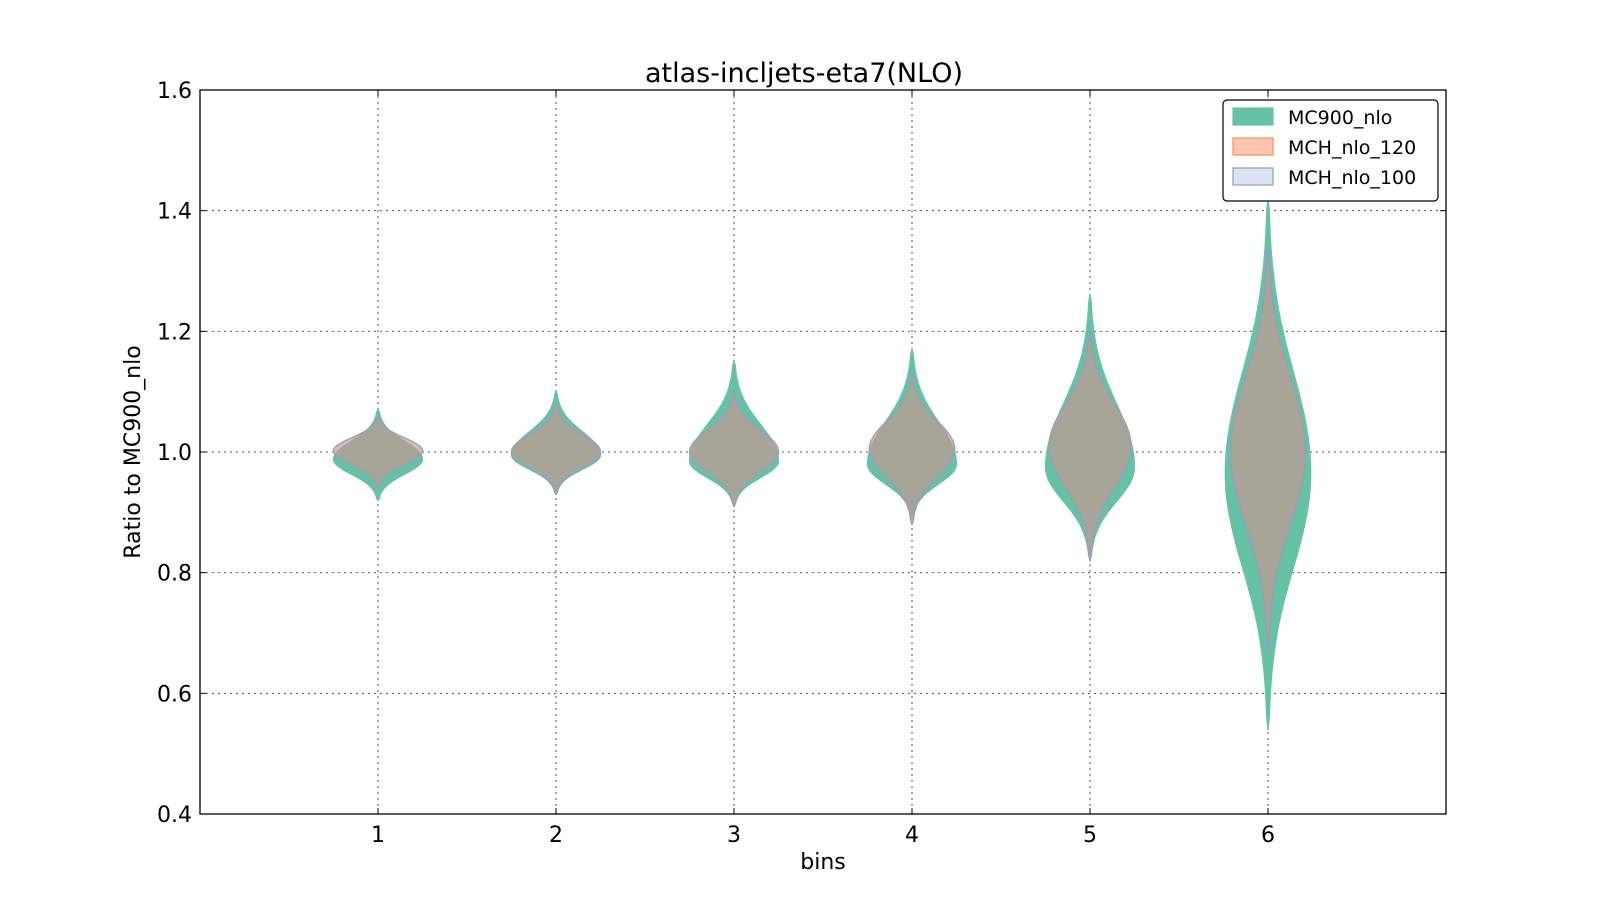 The image size is (1600, 900). Describe the element at coordinates (174, 815) in the screenshot. I see `y-tick-label: 0.4` at that location.